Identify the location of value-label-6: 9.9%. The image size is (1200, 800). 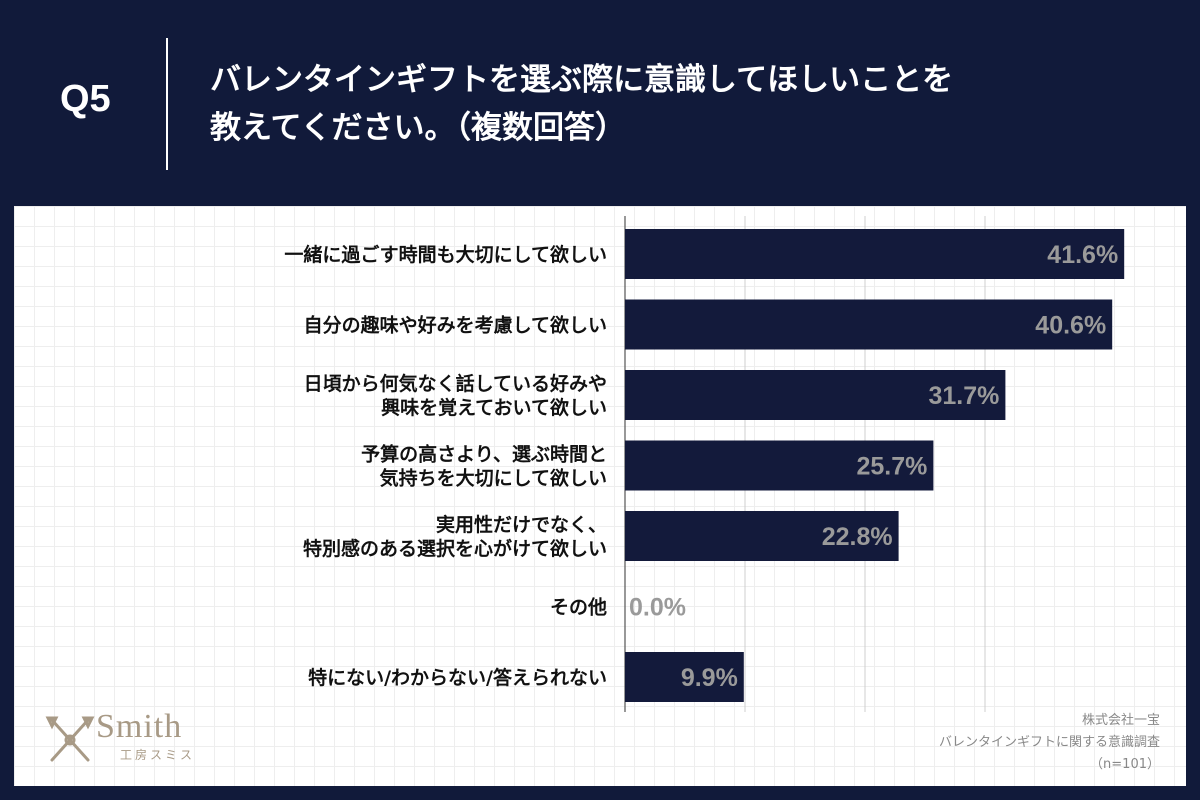
(709, 678).